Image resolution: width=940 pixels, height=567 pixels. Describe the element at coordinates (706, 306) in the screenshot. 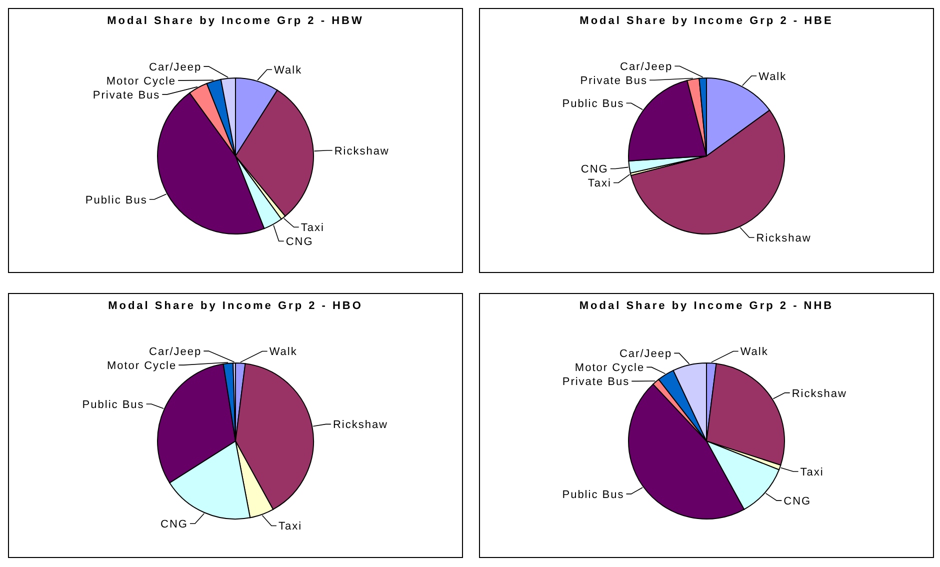

I see `chart-title: Modal Share by Income Grp 2 - NHB` at that location.